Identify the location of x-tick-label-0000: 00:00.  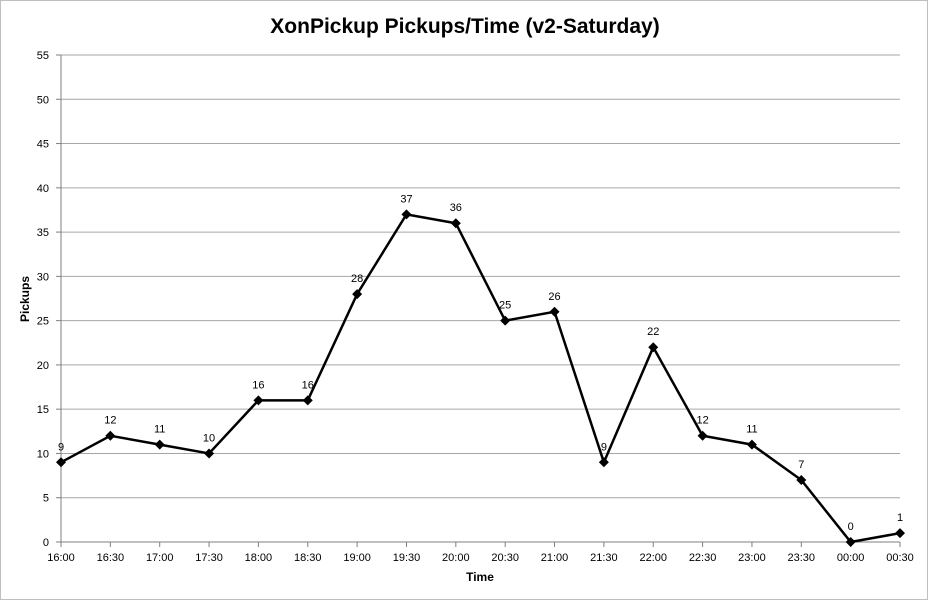
(851, 558).